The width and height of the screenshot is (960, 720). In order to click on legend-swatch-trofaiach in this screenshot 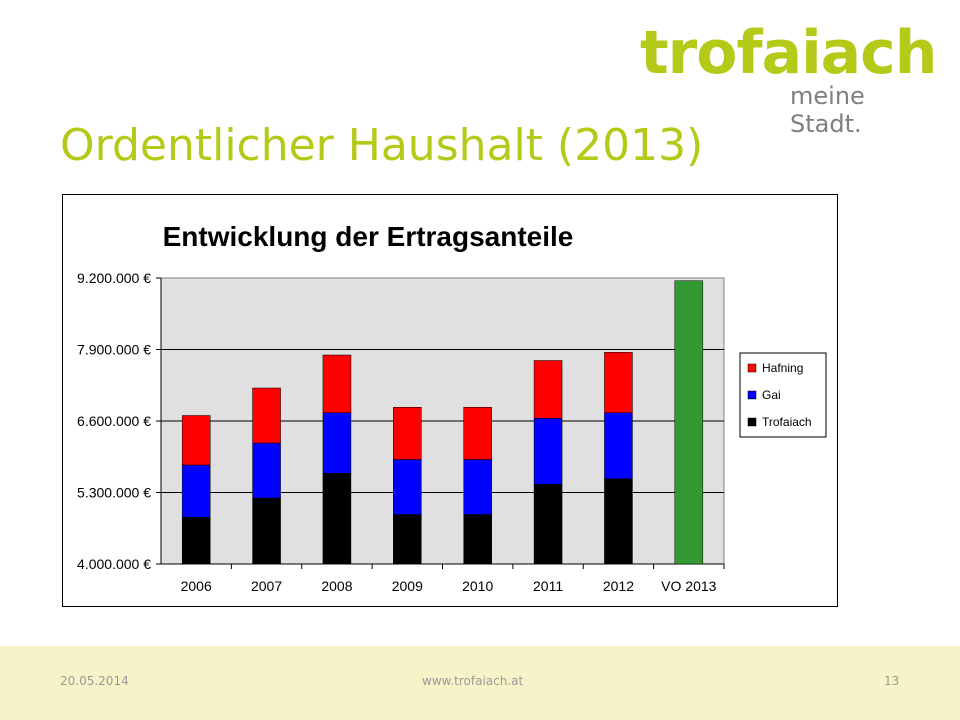, I will do `click(752, 422)`.